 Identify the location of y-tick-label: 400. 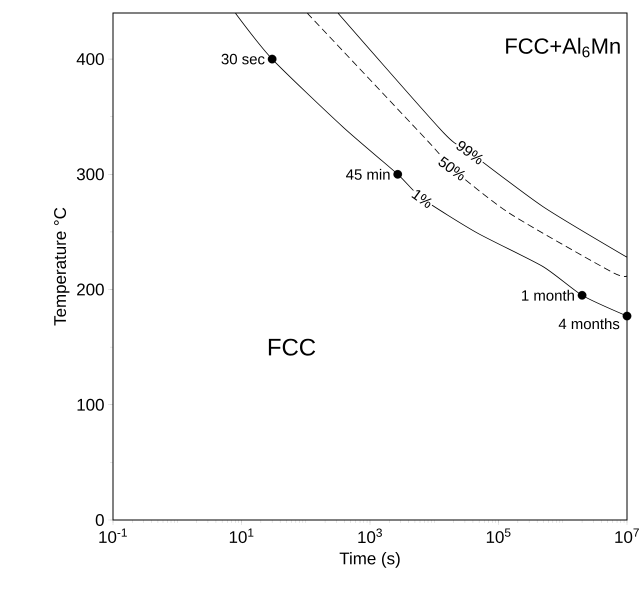
(90, 59).